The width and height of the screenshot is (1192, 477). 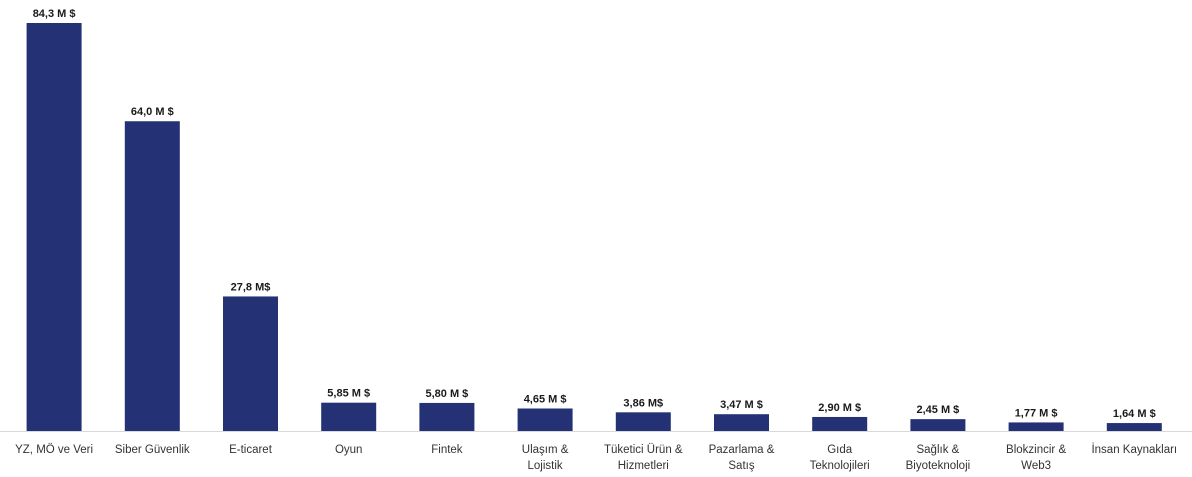 I want to click on value-label-4: 5,80 M $, so click(x=446, y=394).